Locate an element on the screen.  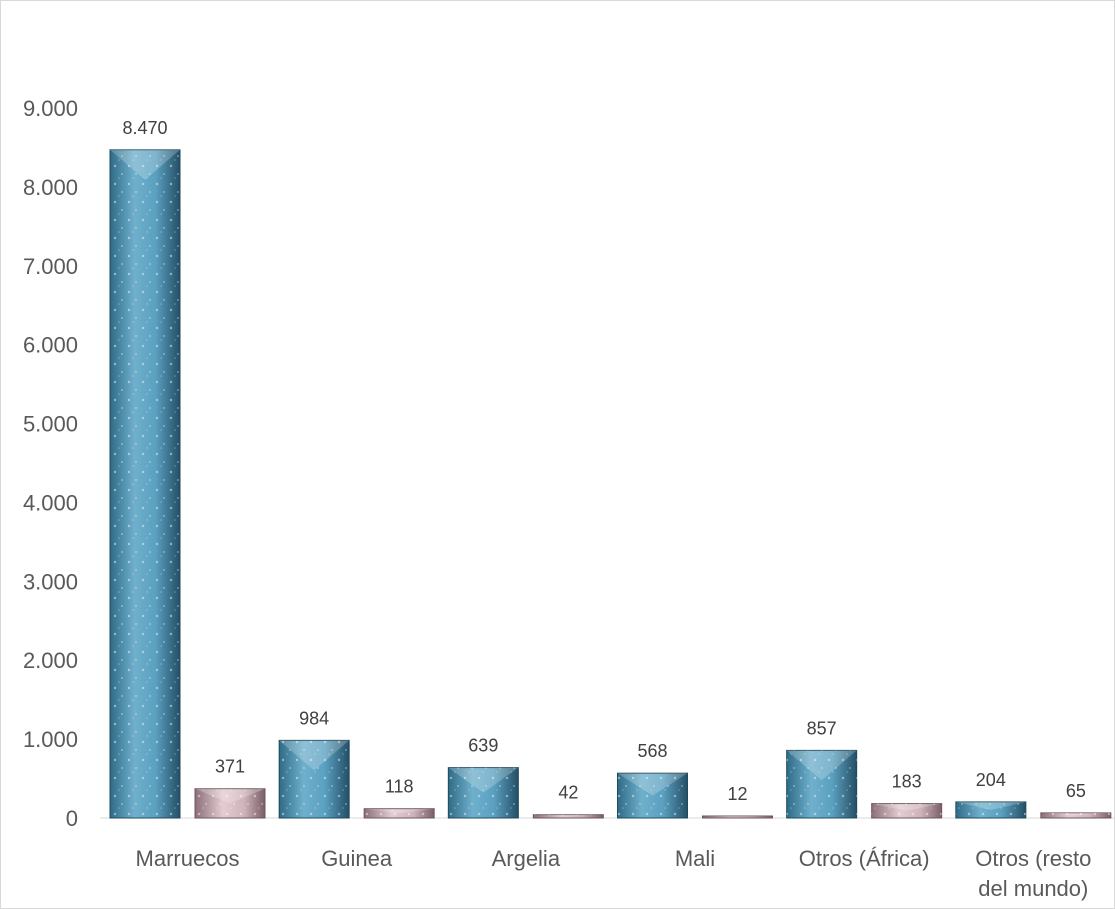
data-label: 12 is located at coordinates (737, 794).